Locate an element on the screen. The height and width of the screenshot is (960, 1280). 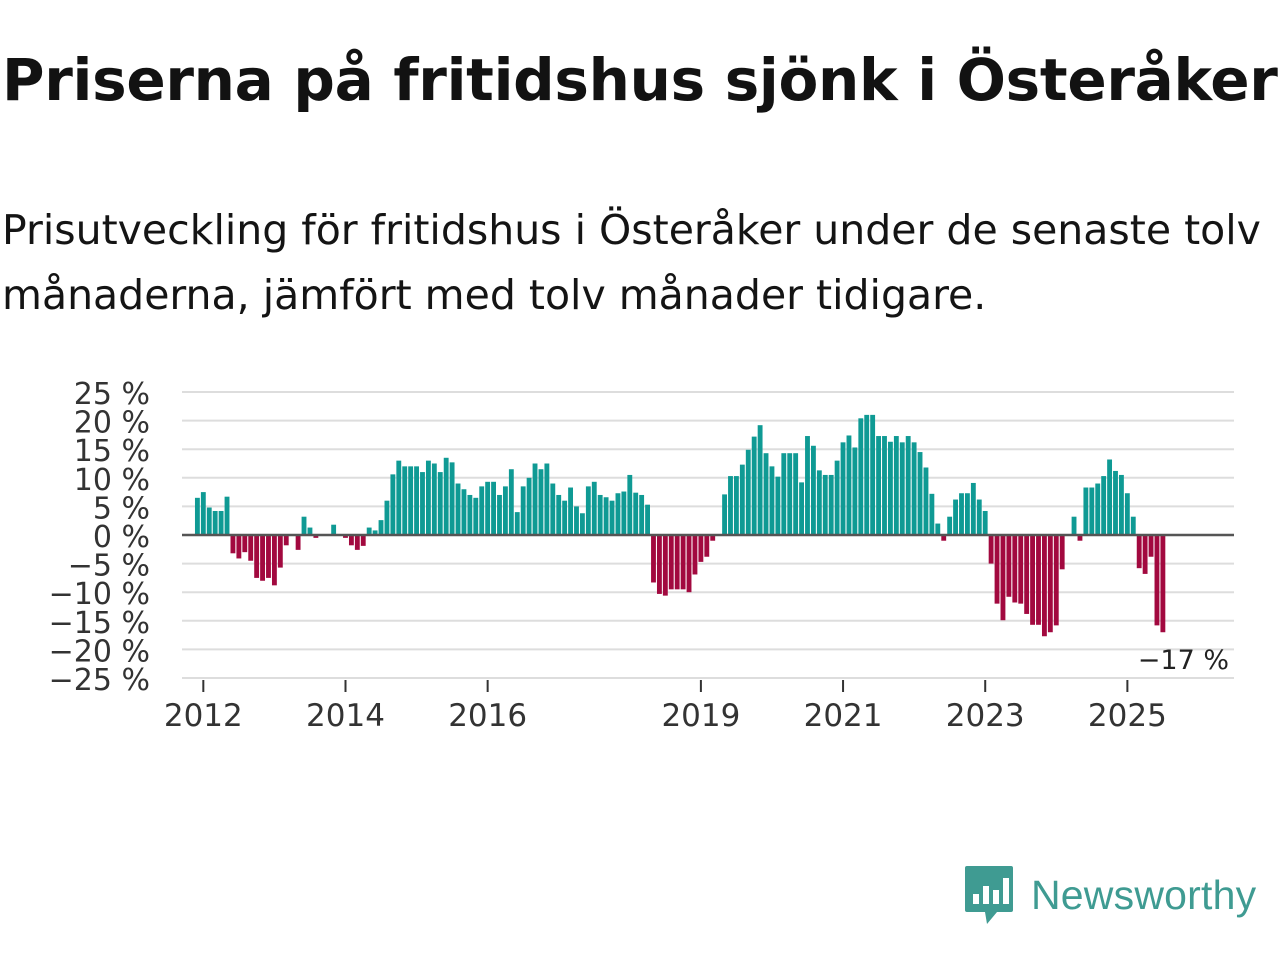
y-tick-label: −5 % is located at coordinates (109, 566).